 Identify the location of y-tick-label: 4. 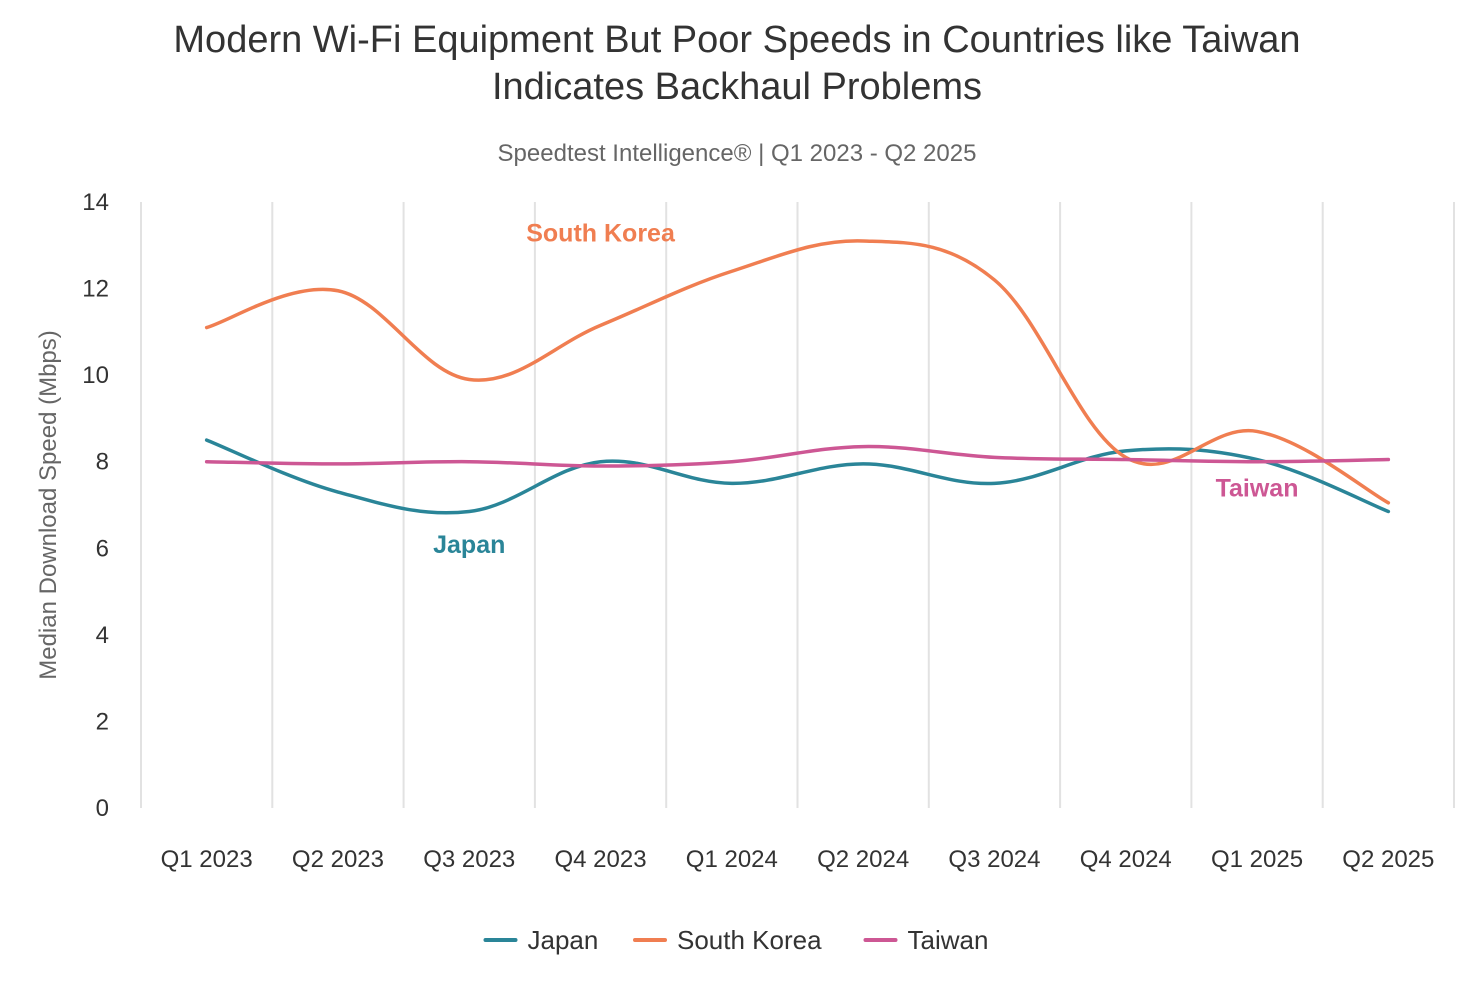
(102, 635).